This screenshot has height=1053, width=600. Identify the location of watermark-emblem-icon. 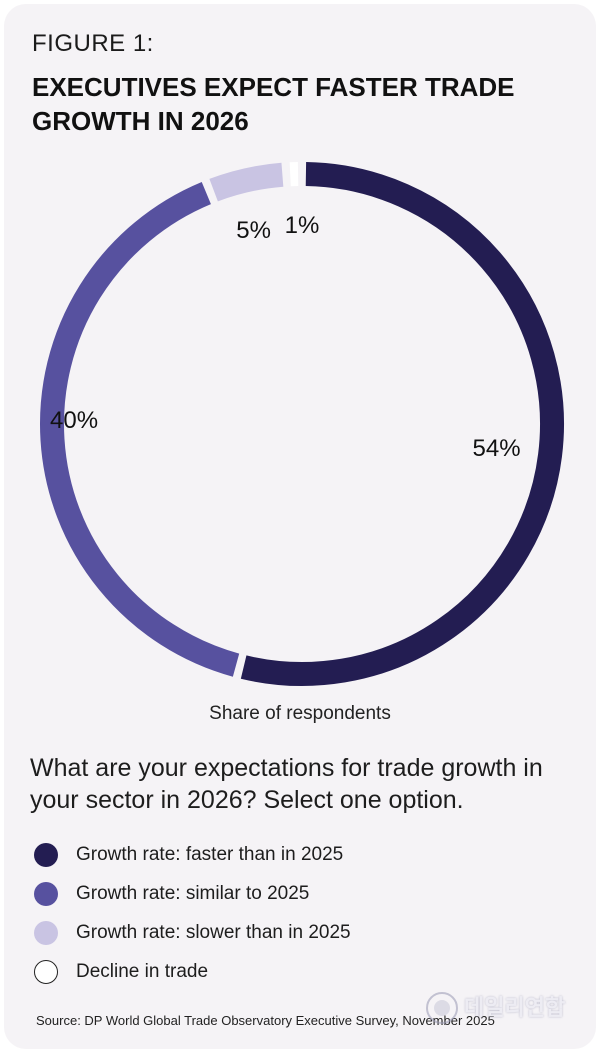
(442, 1008).